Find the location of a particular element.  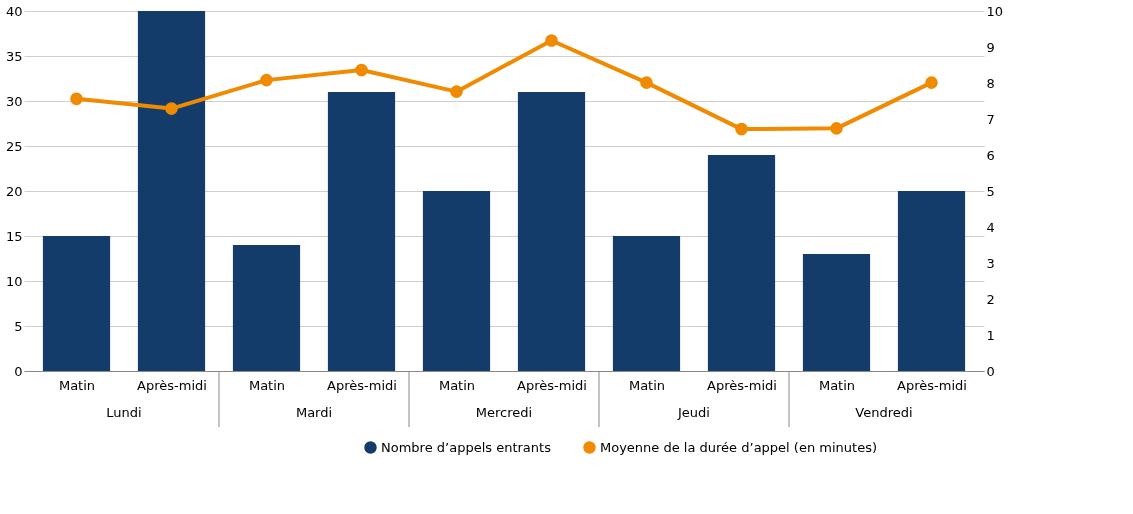

text: Vendredi is located at coordinates (884, 412).